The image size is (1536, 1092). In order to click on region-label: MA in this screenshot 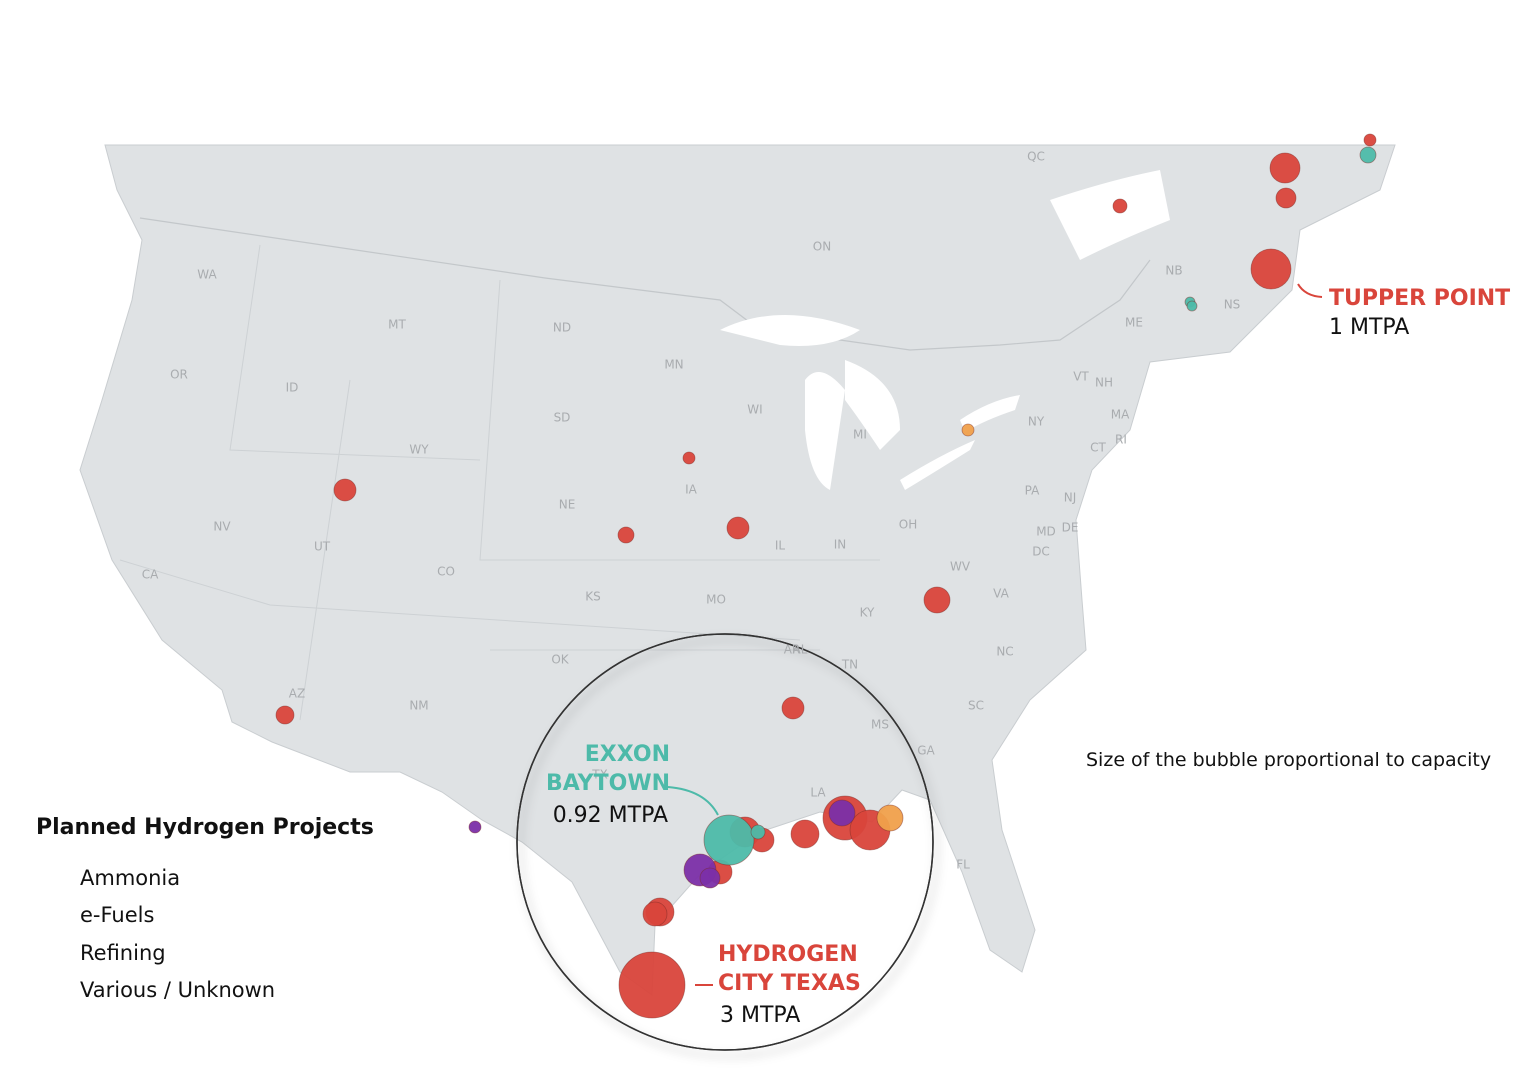, I will do `click(1120, 415)`.